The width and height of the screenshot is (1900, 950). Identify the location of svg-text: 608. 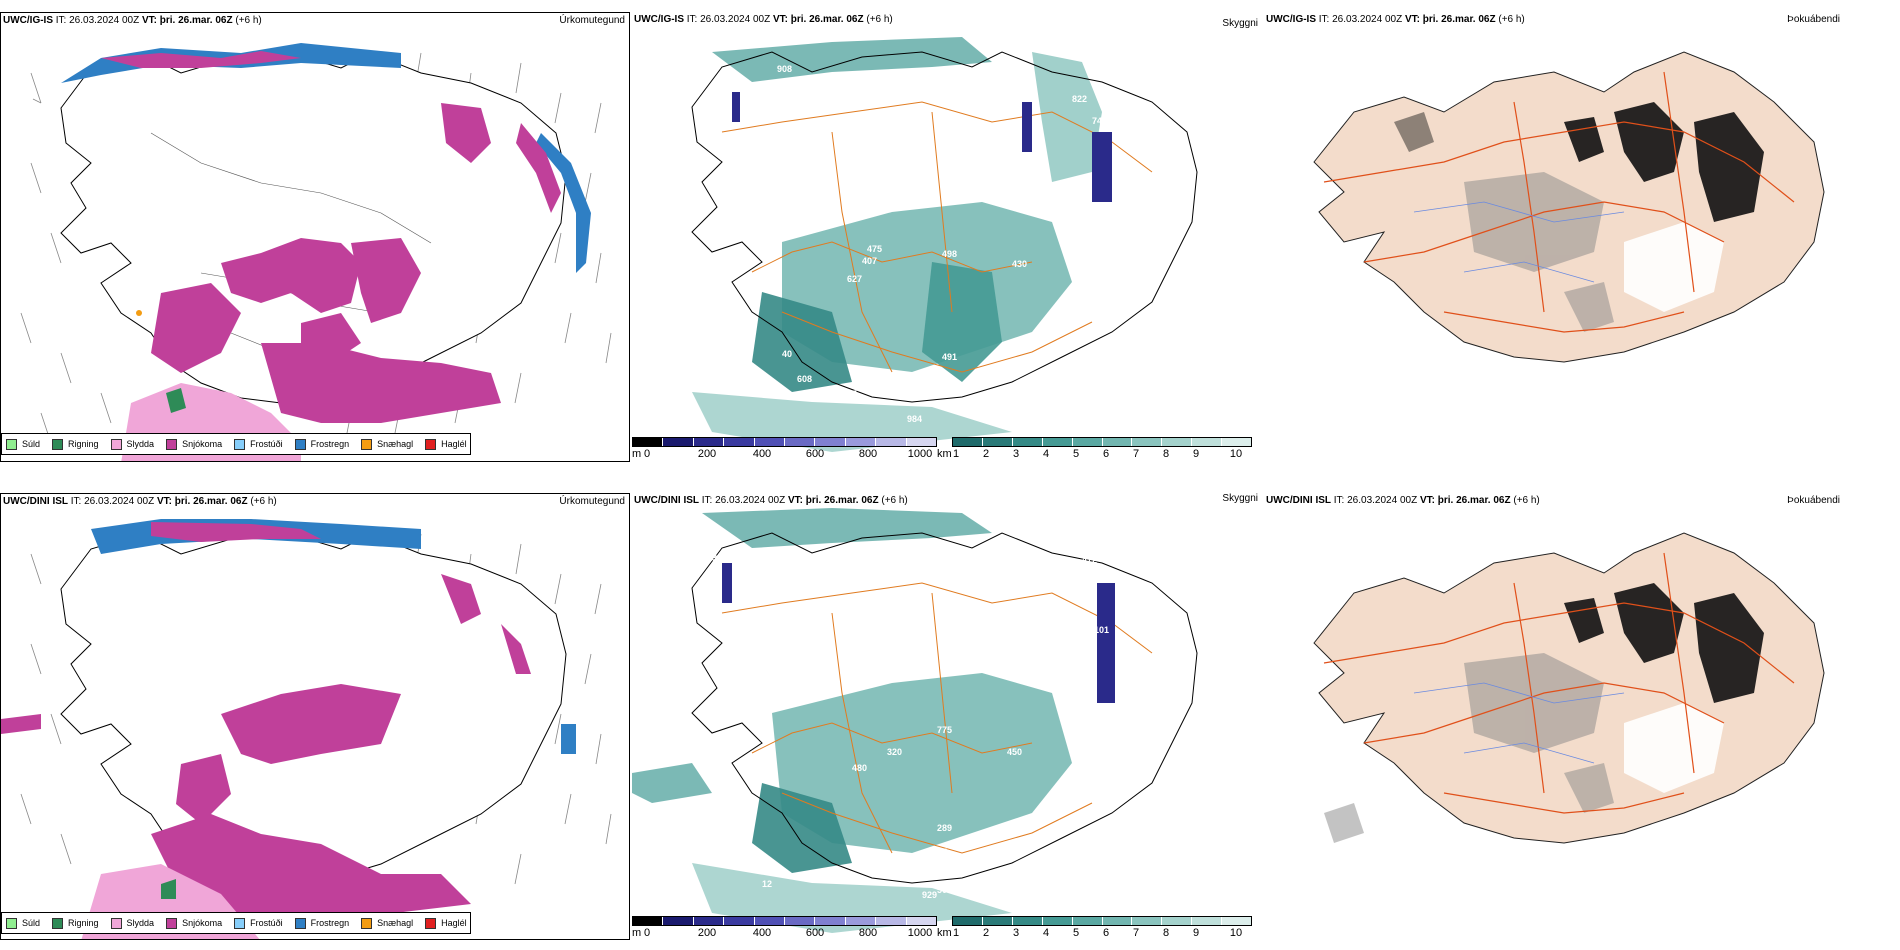
(804, 379).